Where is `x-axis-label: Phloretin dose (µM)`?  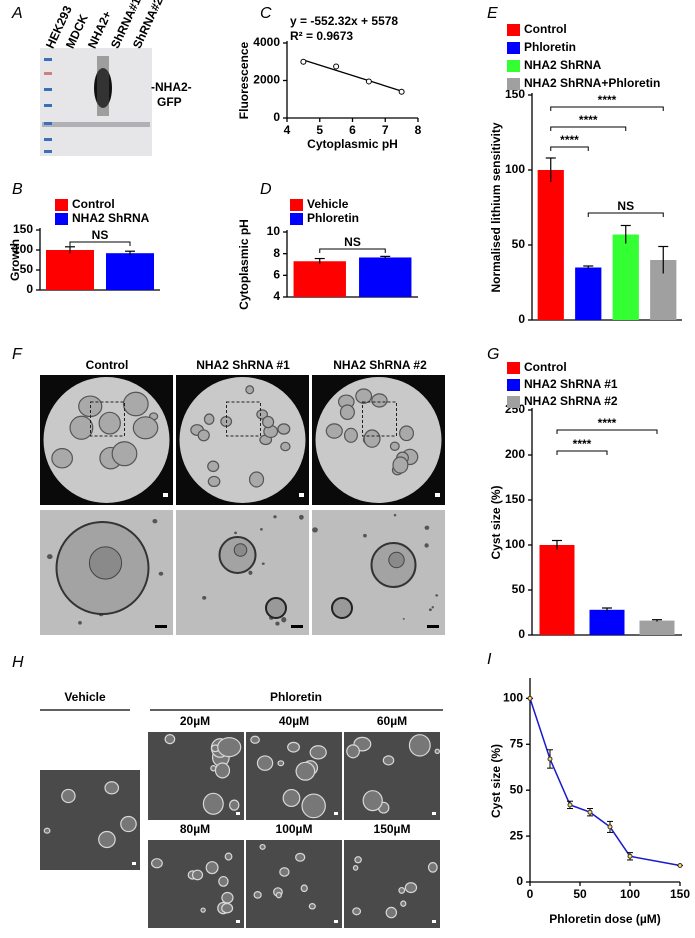
x-axis-label: Phloretin dose (µM) is located at coordinates (605, 919).